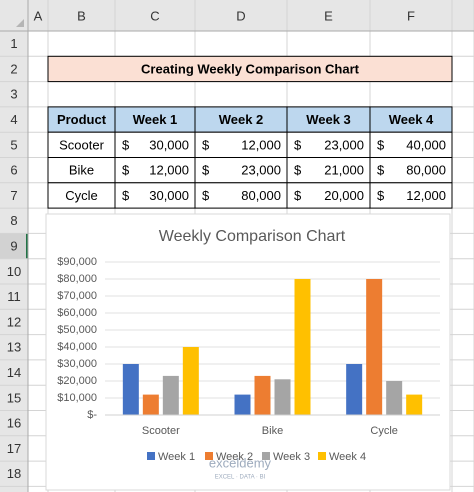  What do you see at coordinates (77, 262) in the screenshot?
I see `y-tick-label: $90,000` at bounding box center [77, 262].